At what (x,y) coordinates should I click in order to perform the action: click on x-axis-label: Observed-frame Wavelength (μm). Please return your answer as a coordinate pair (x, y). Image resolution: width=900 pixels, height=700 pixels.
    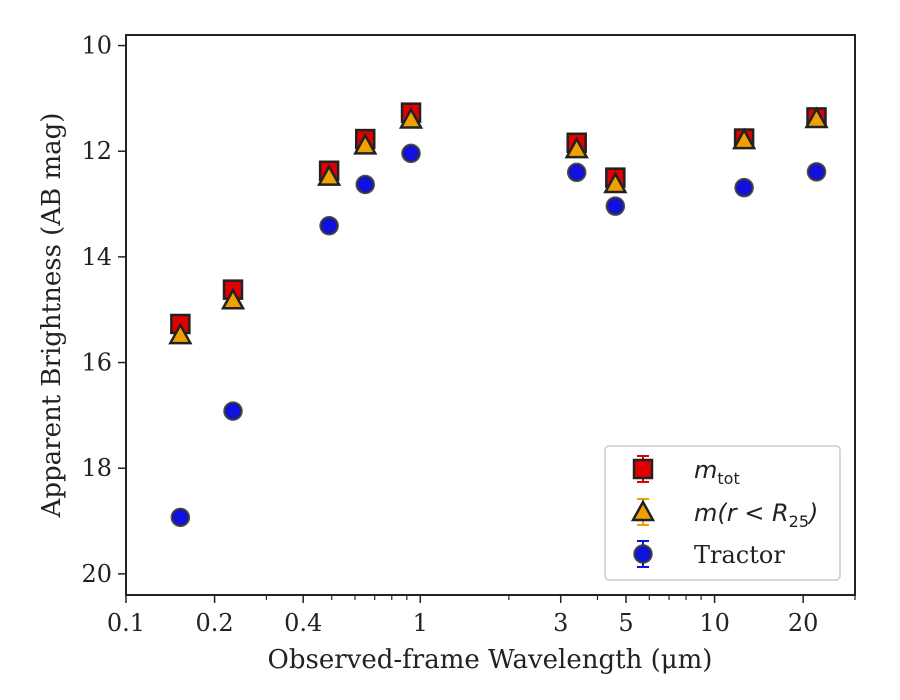
    Looking at the image, I should click on (490, 660).